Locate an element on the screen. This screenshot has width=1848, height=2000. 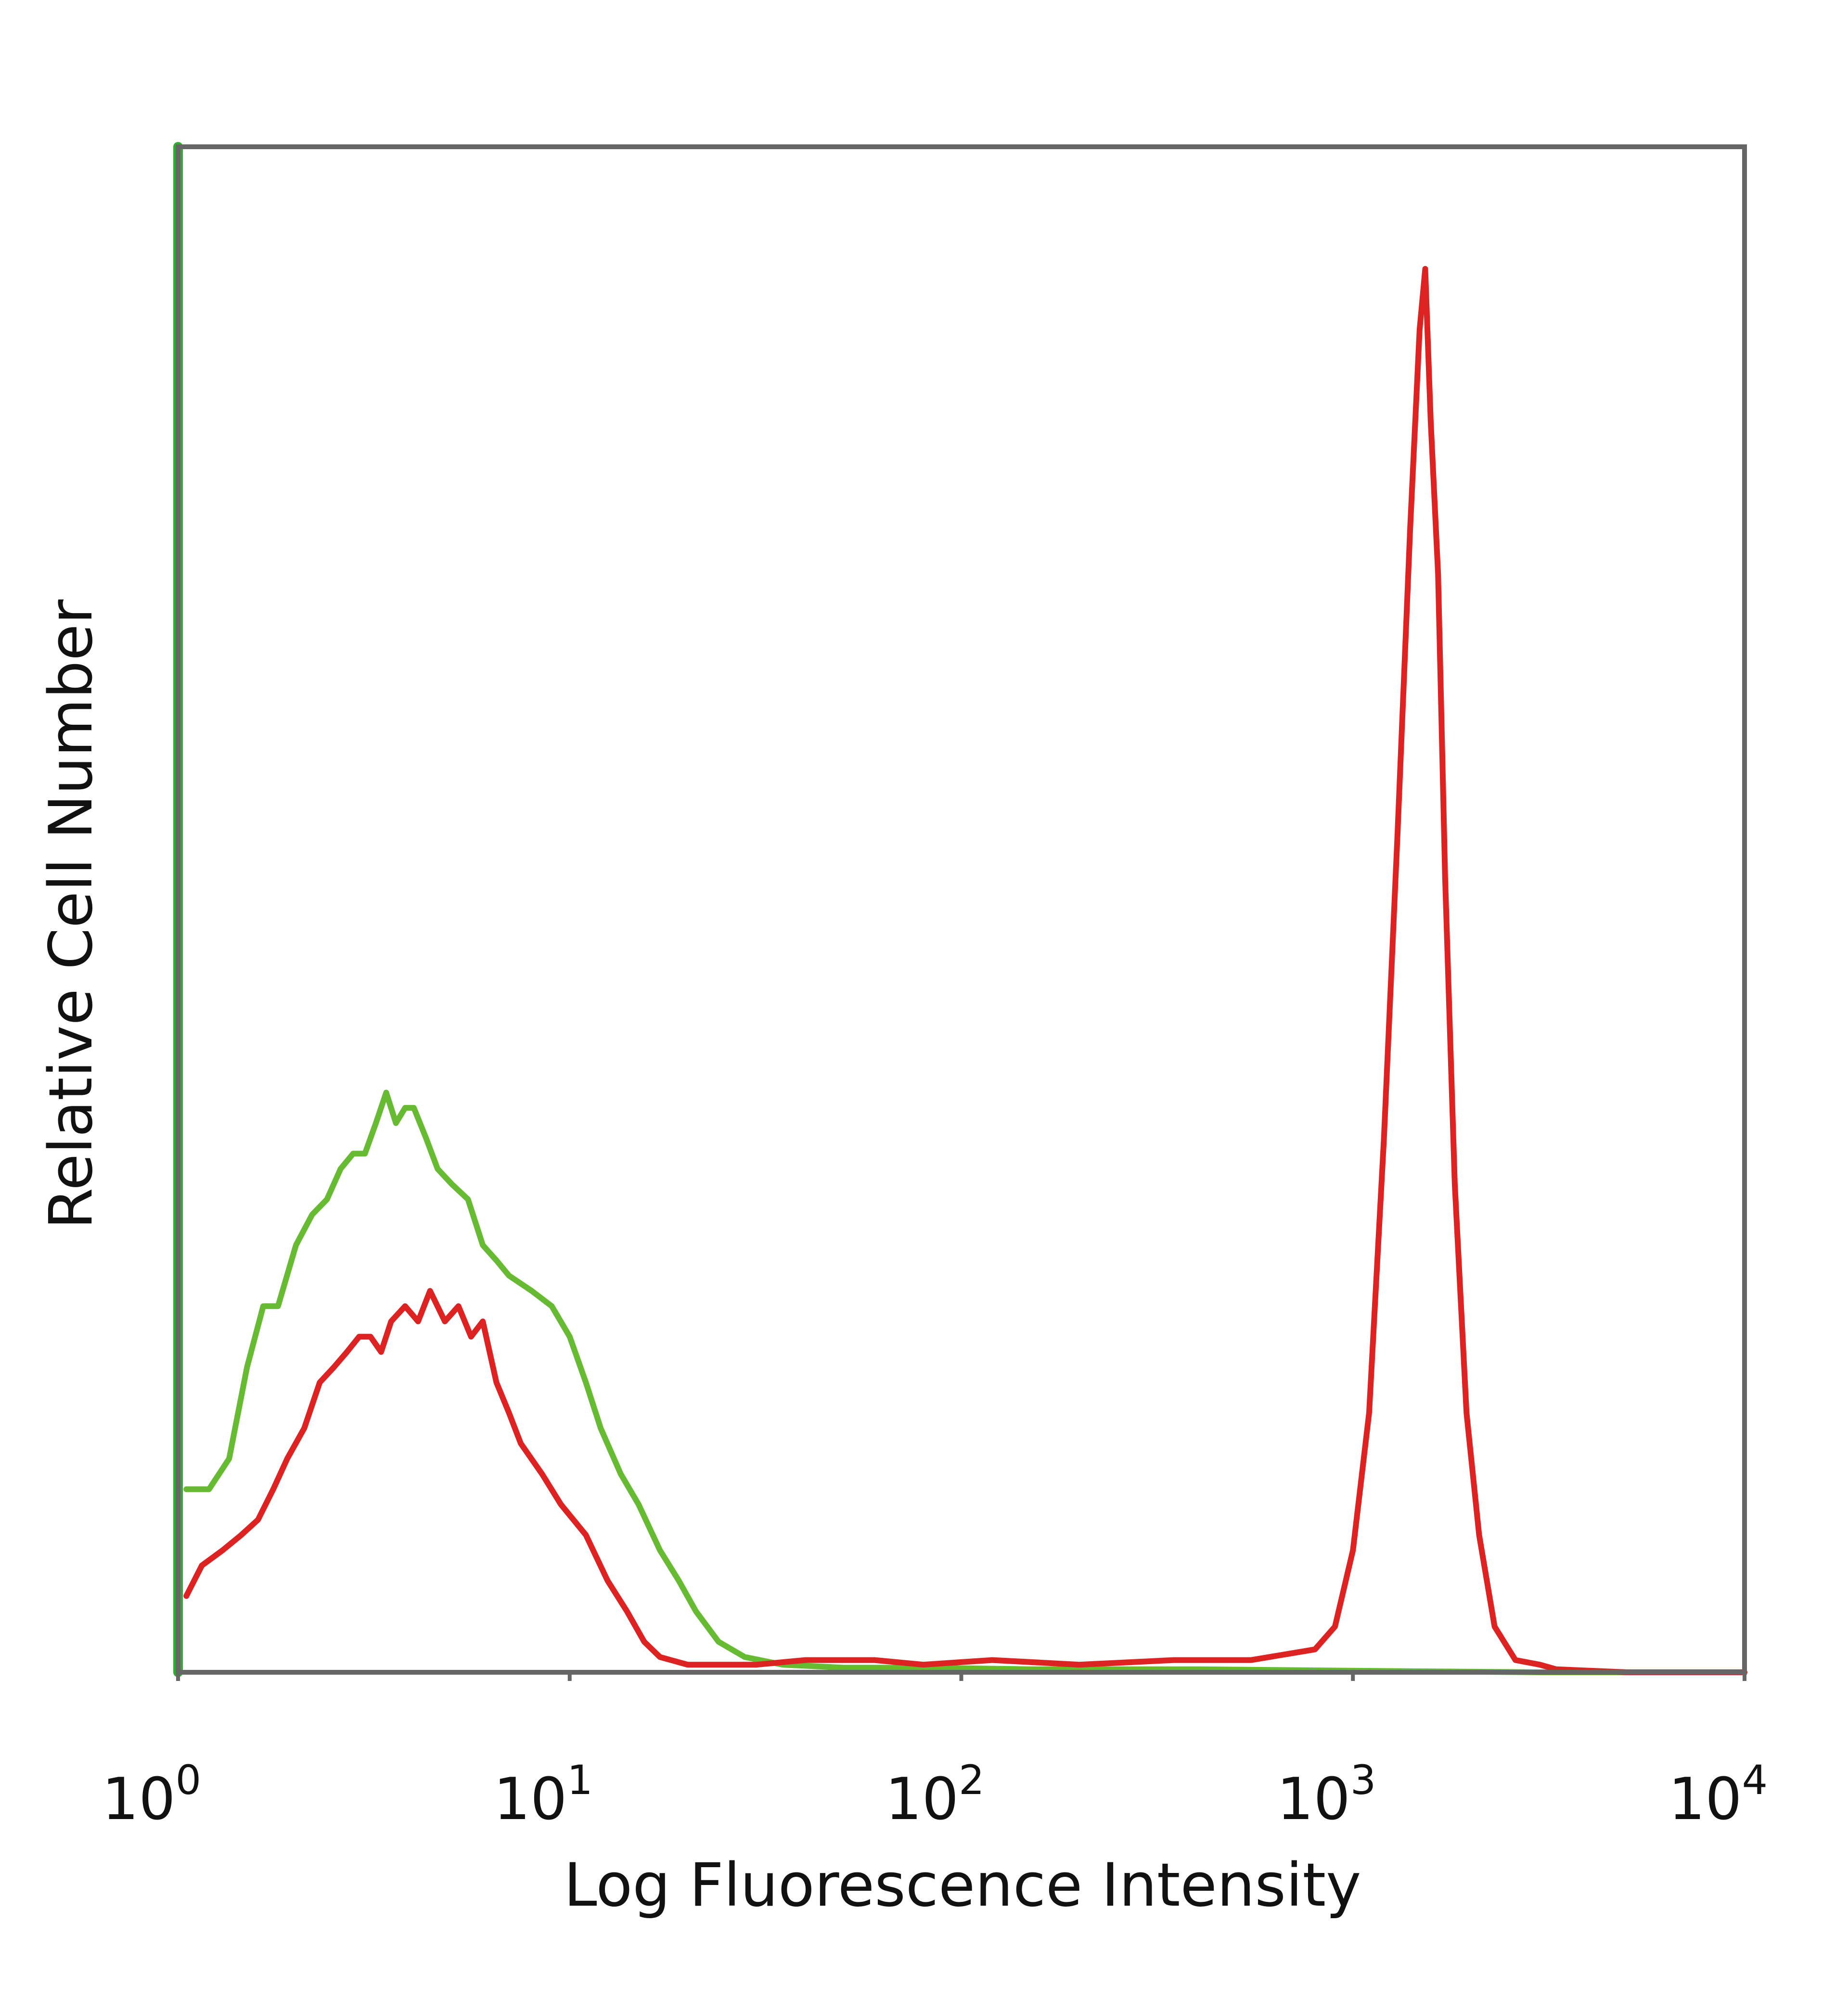
x-tick-label-2: 10² is located at coordinates (934, 1794).